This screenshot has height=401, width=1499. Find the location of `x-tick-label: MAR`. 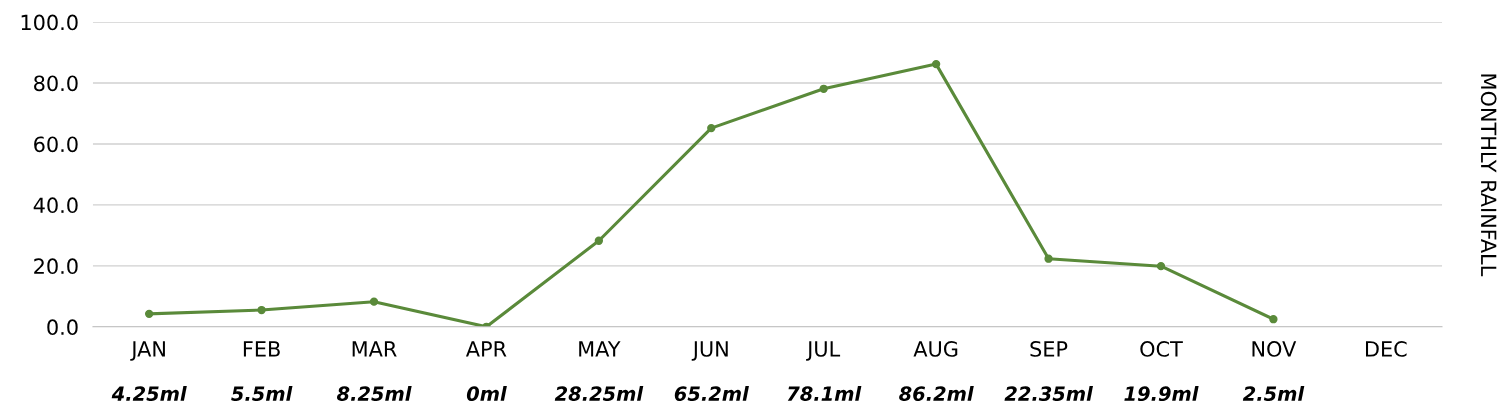

x-tick-label: MAR is located at coordinates (374, 349).